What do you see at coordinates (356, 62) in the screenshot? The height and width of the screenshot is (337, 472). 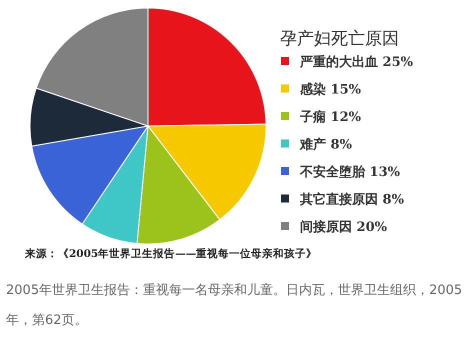 I see `legend-label: 严重的大出血 25%` at bounding box center [356, 62].